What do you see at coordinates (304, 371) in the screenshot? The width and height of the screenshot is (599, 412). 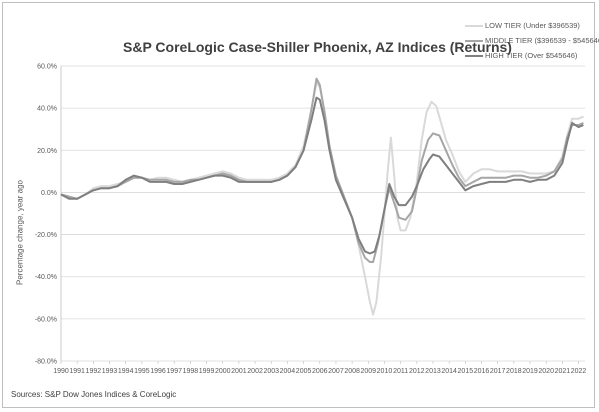 I see `x-tick-label: 2005` at bounding box center [304, 371].